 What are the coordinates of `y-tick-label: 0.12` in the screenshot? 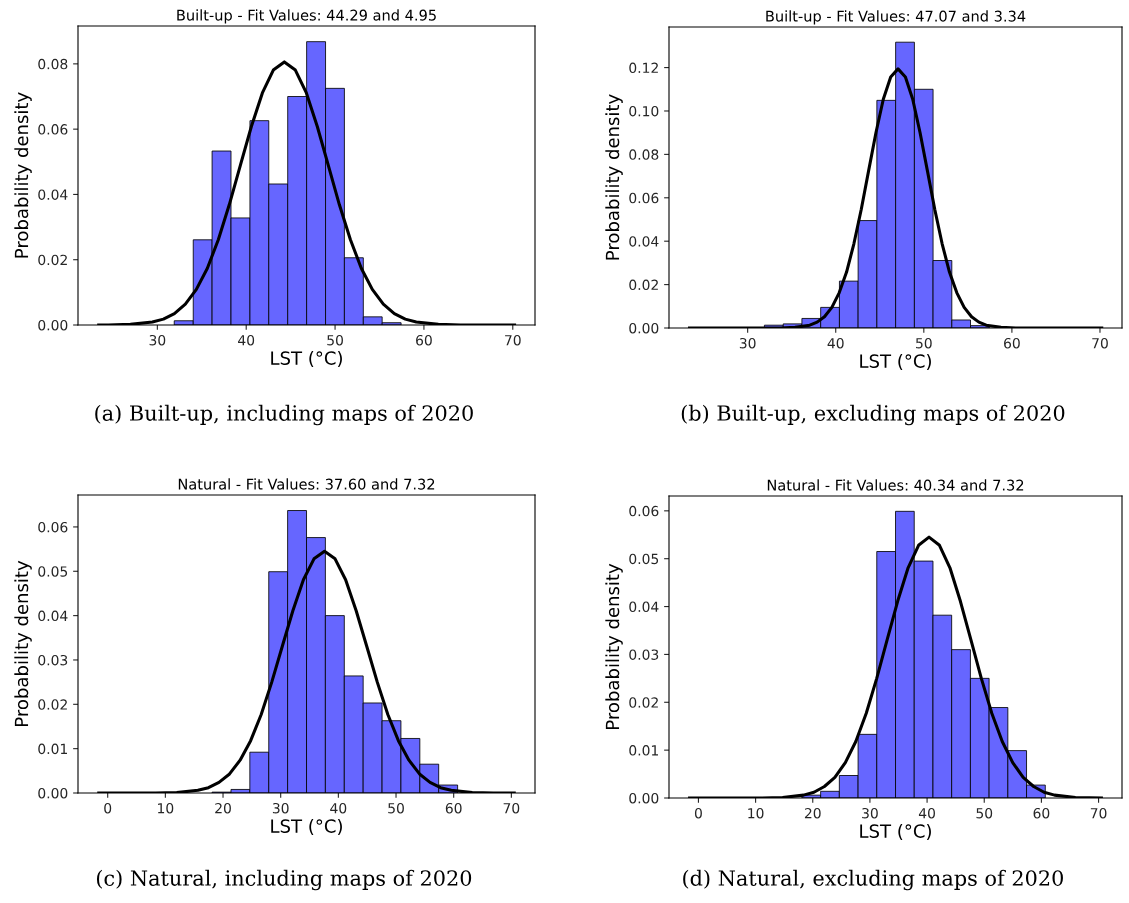 It's located at (643, 68).